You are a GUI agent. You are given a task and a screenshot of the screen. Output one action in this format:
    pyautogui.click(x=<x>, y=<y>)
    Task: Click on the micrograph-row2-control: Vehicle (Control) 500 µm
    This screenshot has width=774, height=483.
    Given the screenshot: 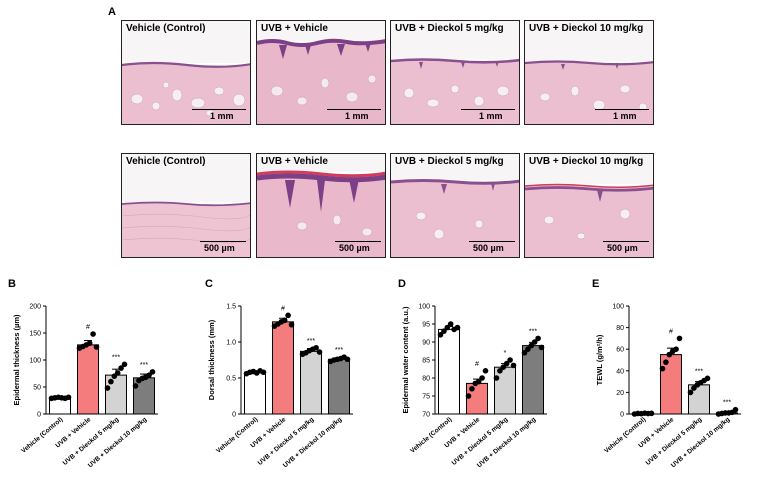 What is the action you would take?
    pyautogui.click(x=186, y=205)
    